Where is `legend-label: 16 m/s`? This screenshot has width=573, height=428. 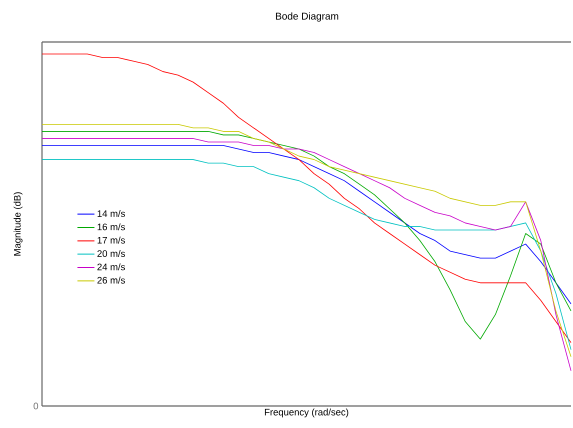
legend-label: 16 m/s is located at coordinates (111, 226).